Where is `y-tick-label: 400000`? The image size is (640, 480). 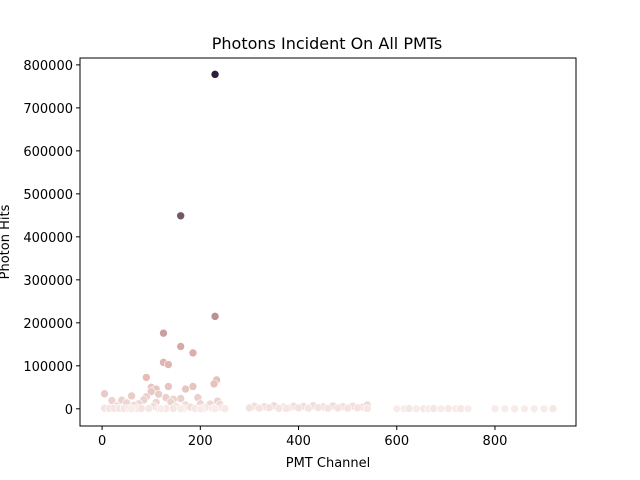 y-tick-label: 400000 is located at coordinates (48, 238).